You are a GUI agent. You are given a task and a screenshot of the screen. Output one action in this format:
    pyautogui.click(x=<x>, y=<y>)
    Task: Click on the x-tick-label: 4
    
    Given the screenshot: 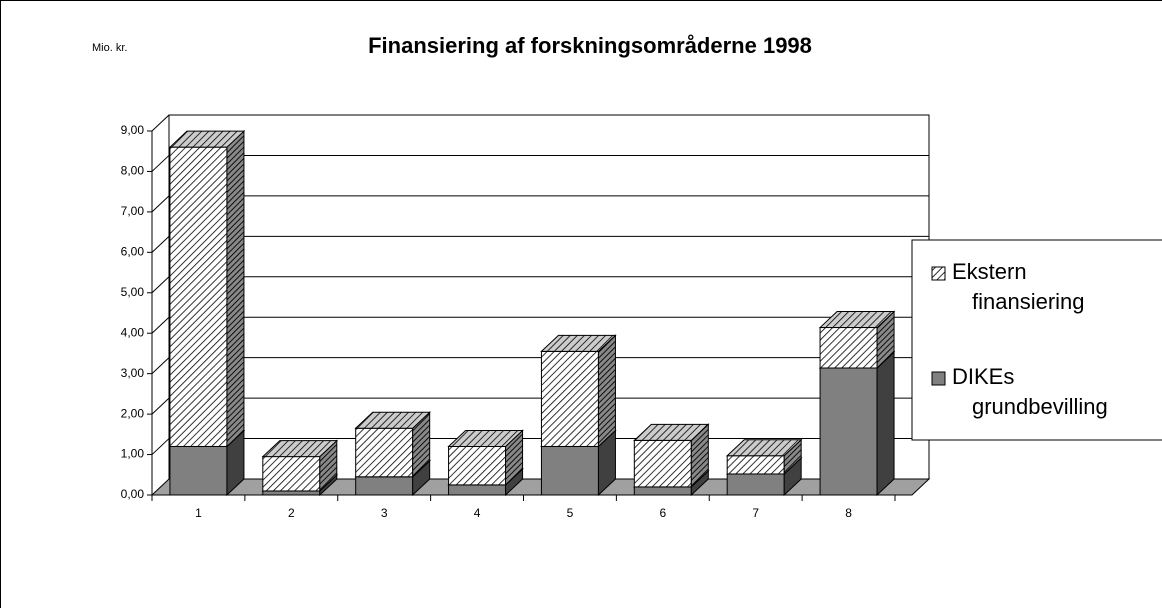 What is the action you would take?
    pyautogui.click(x=477, y=513)
    